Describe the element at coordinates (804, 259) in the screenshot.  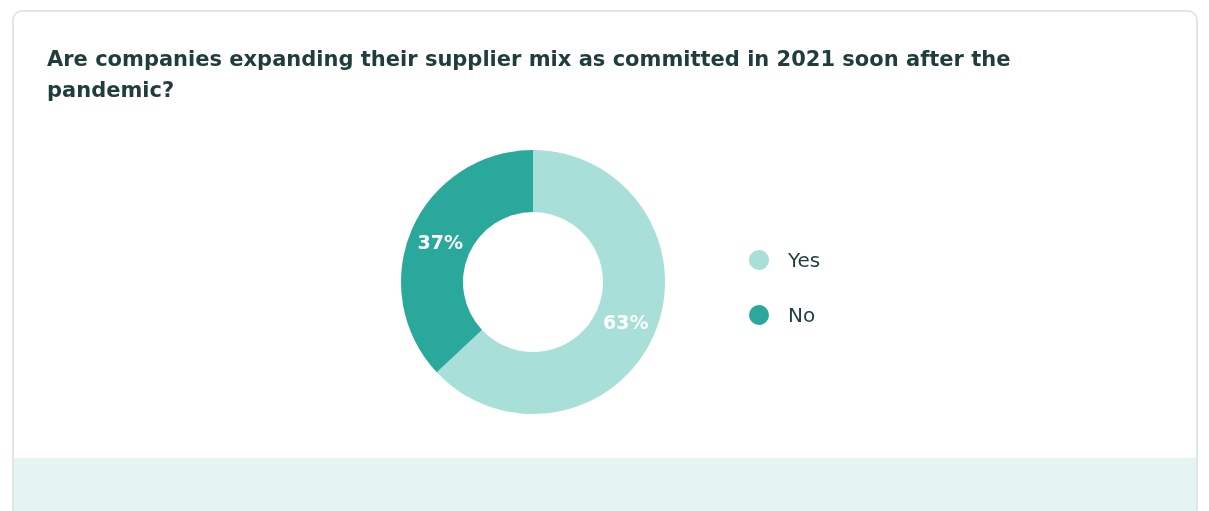
I see `legend-label: Yes` at that location.